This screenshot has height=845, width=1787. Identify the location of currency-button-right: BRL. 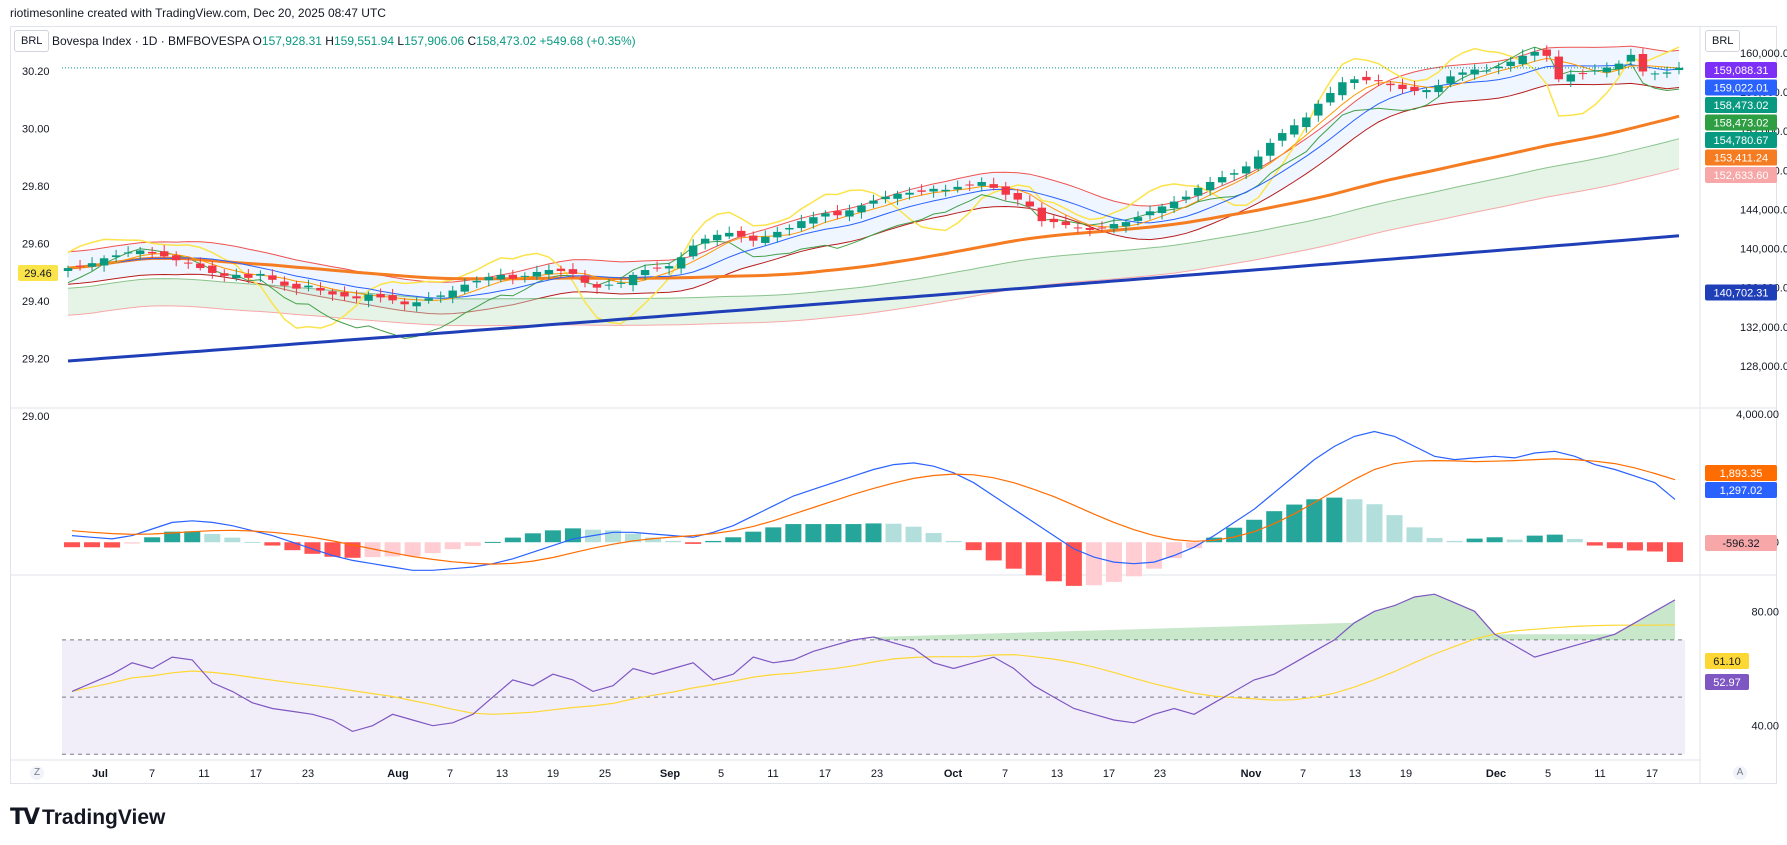
(1723, 41).